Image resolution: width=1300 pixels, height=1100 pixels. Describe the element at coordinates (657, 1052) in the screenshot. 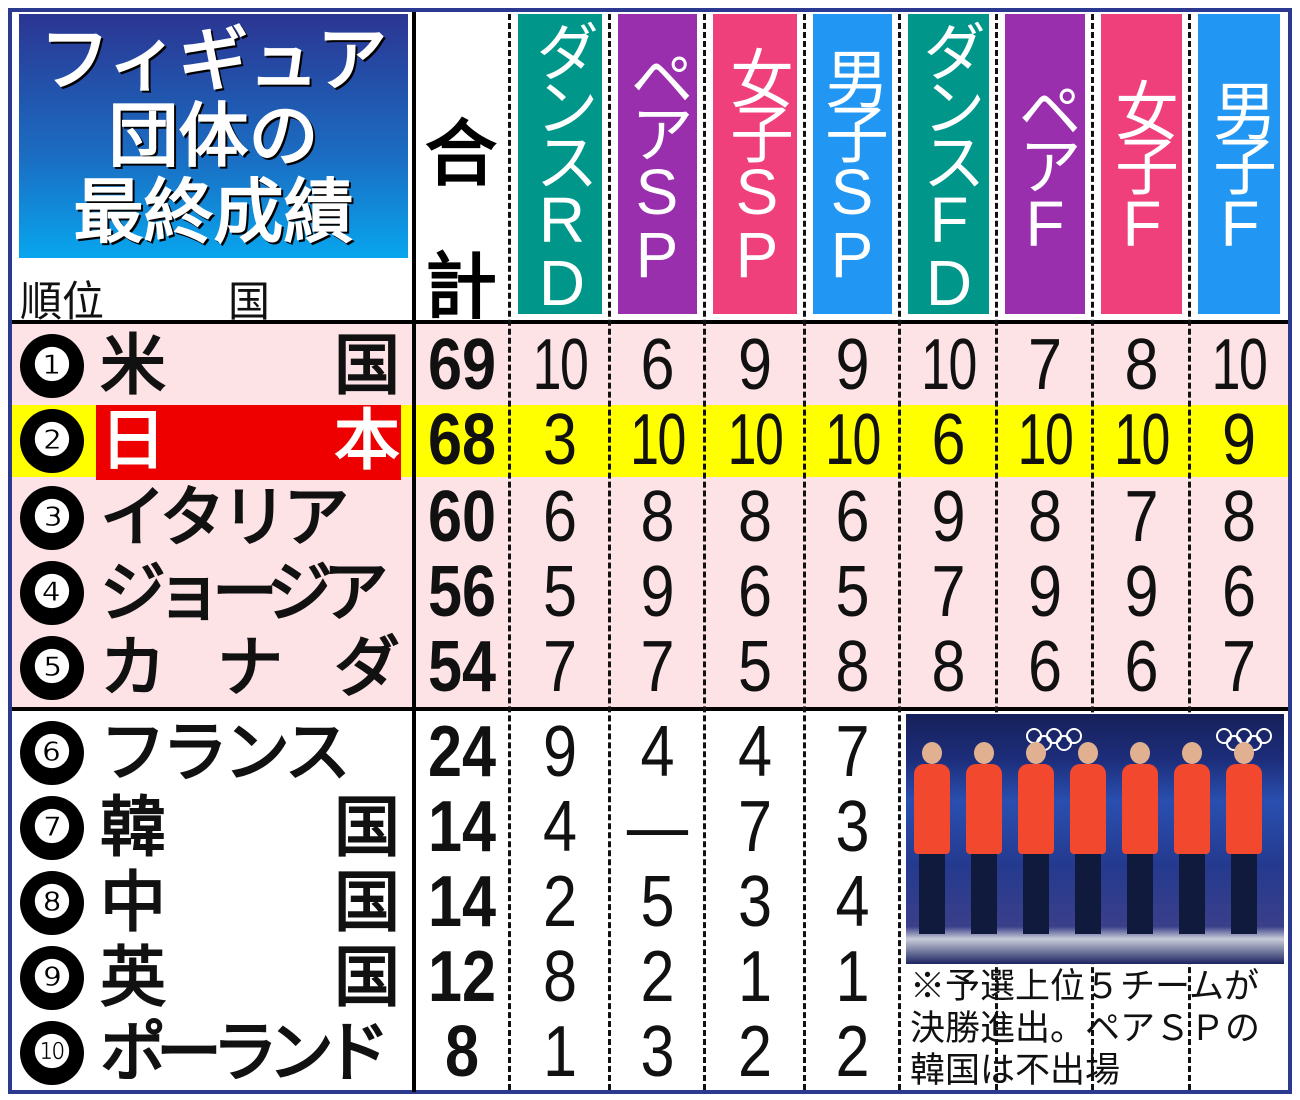

I see `score-cell: 3` at that location.